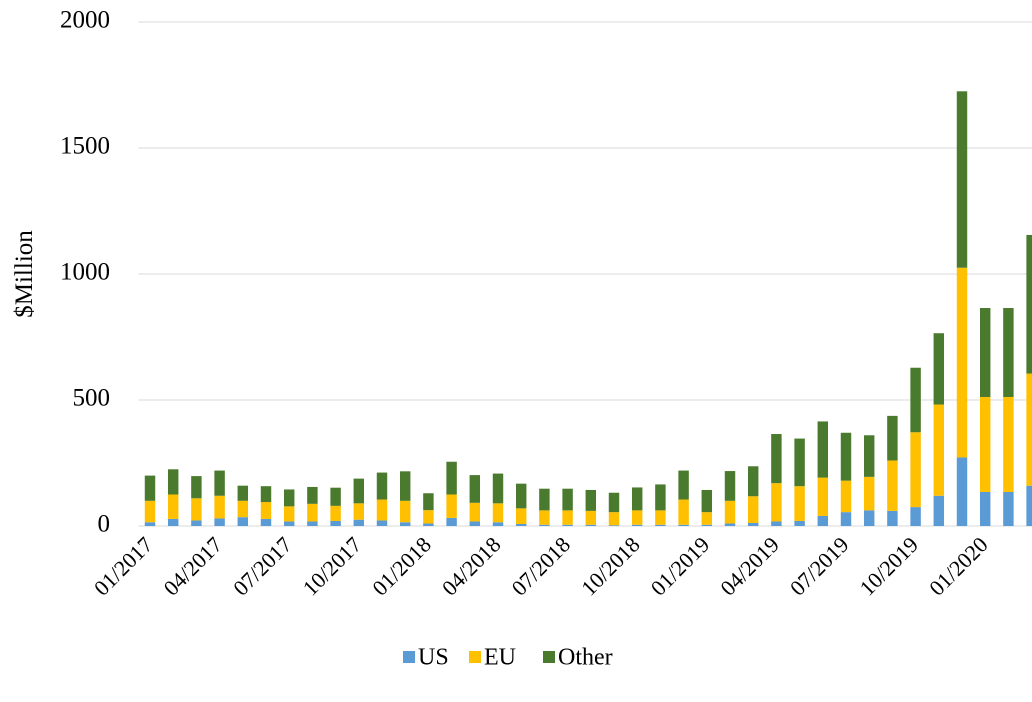 Image resolution: width=1032 pixels, height=702 pixels. Describe the element at coordinates (749, 566) in the screenshot. I see `x-tick-label: 04/2019` at that location.